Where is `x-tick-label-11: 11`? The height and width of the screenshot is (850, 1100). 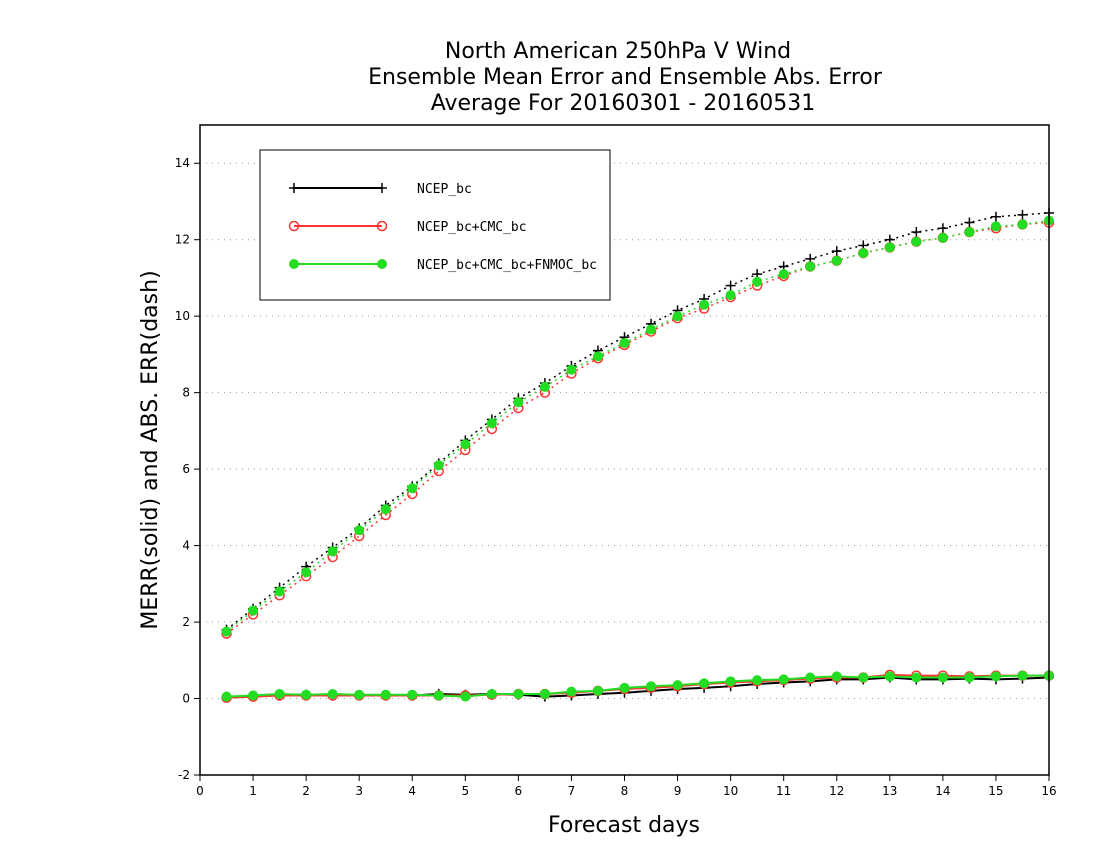
x-tick-label-11: 11 is located at coordinates (783, 791).